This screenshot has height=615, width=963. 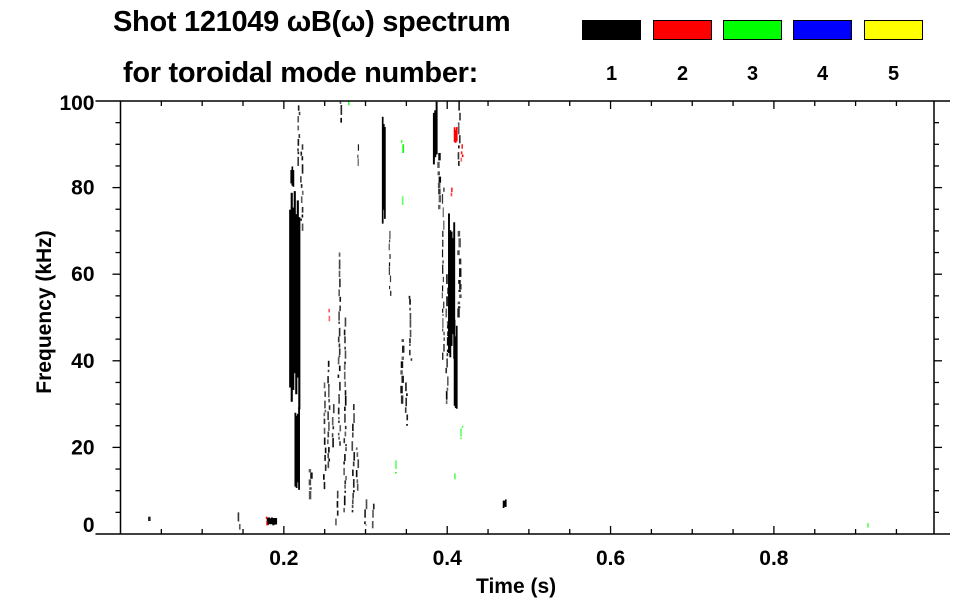 I want to click on legend-label-mode-1: 1, so click(x=611, y=74).